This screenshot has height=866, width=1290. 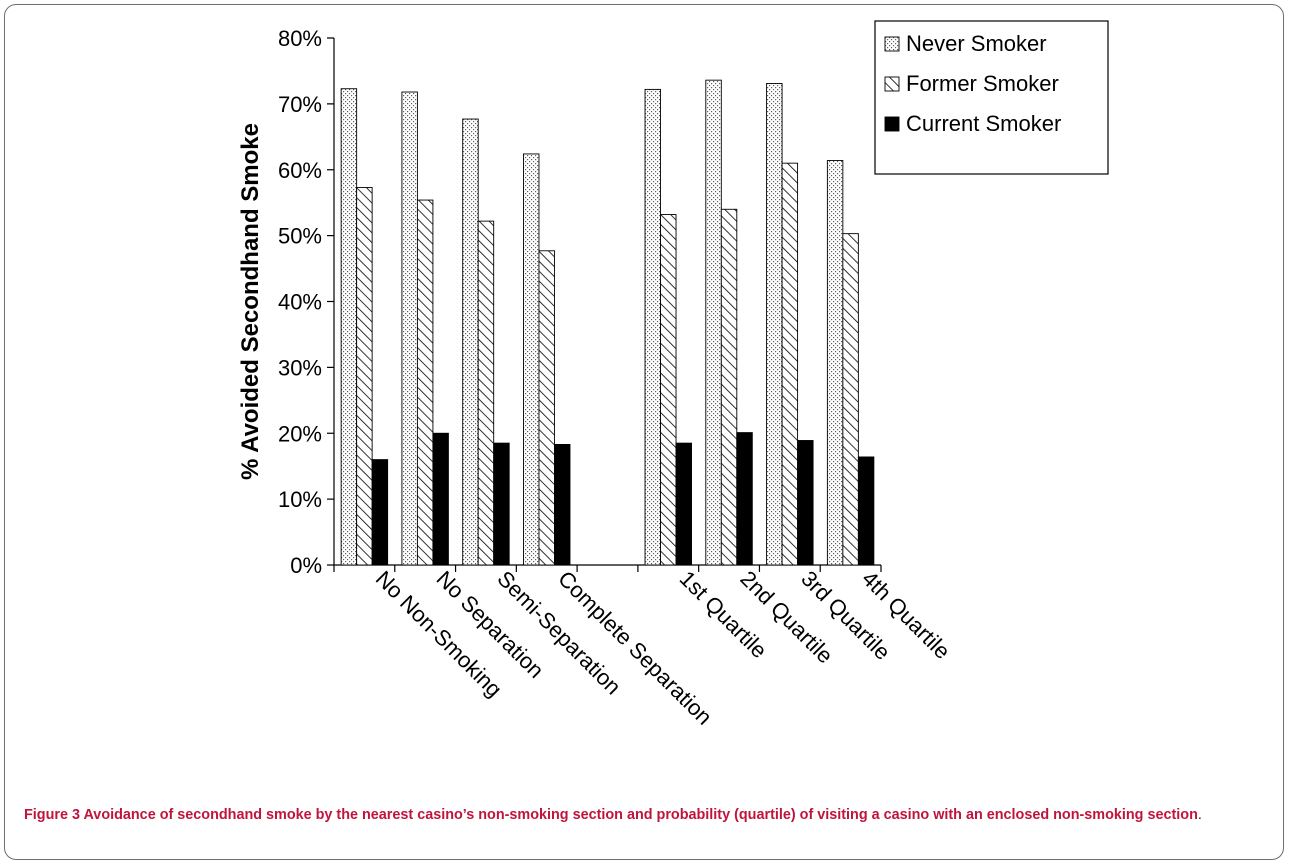 What do you see at coordinates (300, 38) in the screenshot?
I see `y-tick-label: 80%` at bounding box center [300, 38].